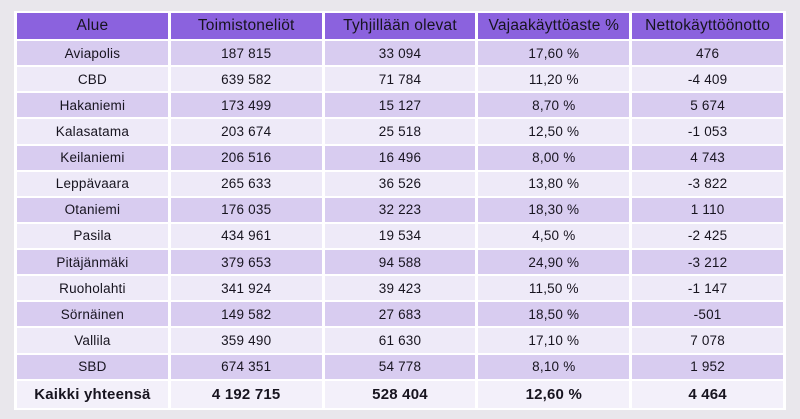  Describe the element at coordinates (92, 183) in the screenshot. I see `cell-alue: Leppävaara` at that location.